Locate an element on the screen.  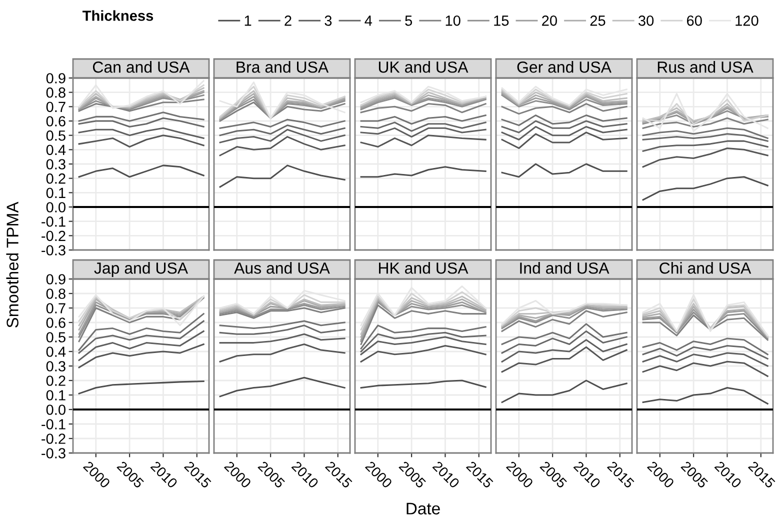
chart-title: Bra and USA is located at coordinates (282, 67).